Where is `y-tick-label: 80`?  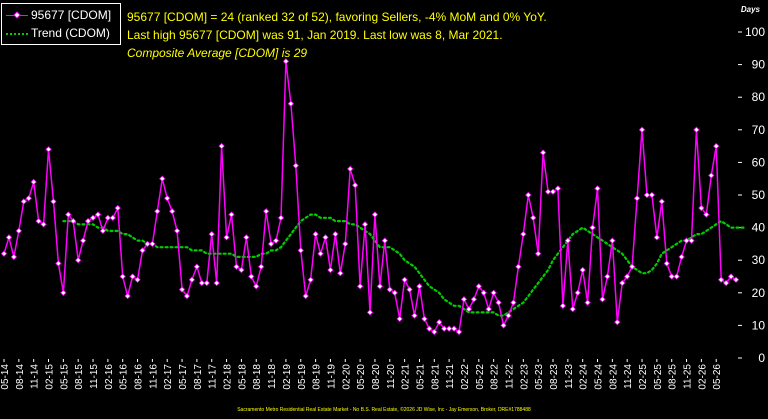
y-tick-label: 80 is located at coordinates (759, 97).